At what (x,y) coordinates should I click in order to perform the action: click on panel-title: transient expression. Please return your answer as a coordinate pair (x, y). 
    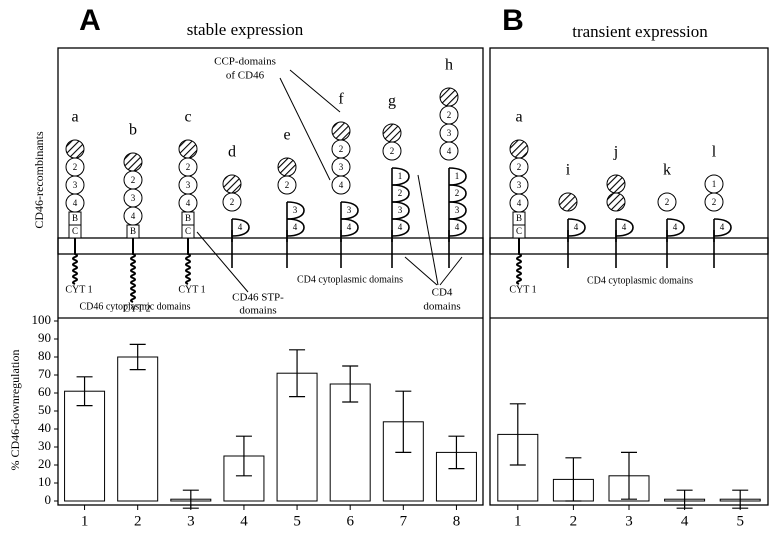
    Looking at the image, I should click on (640, 31).